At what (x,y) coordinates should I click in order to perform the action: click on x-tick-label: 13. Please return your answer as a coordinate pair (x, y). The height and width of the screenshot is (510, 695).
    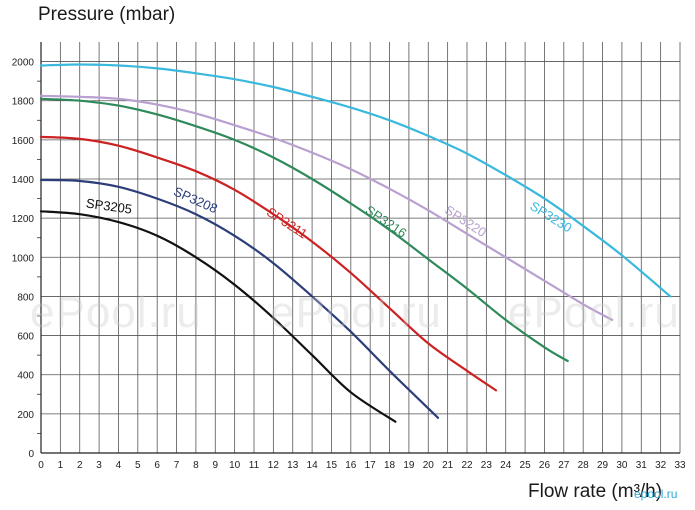
    Looking at the image, I should click on (293, 465).